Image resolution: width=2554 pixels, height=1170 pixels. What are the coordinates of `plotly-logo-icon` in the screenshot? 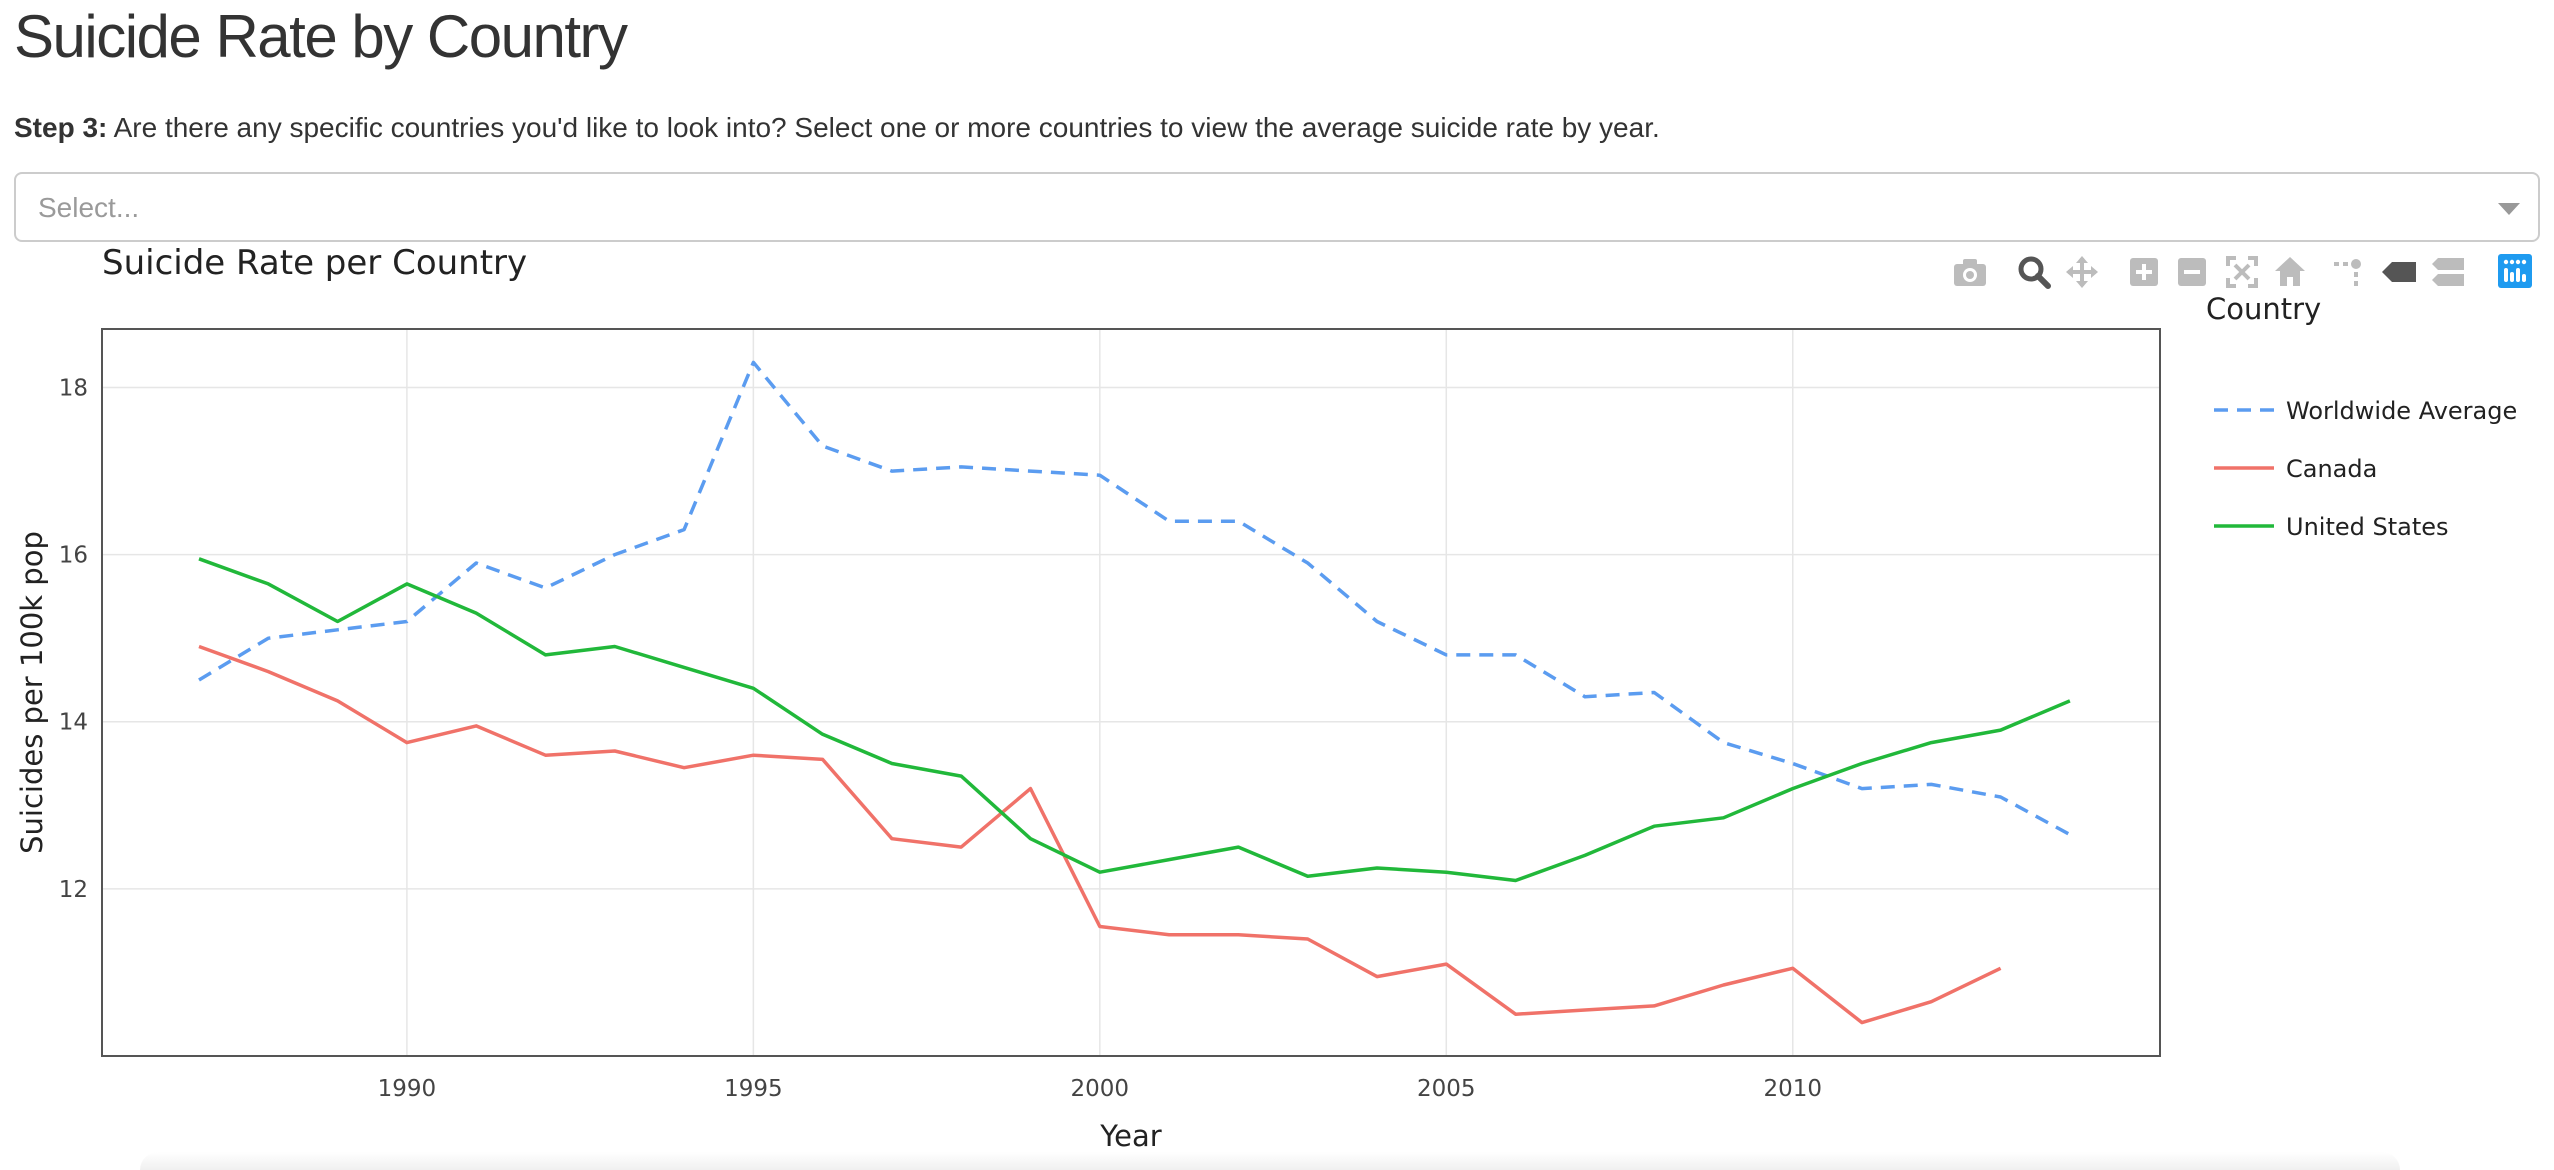 It's located at (2515, 271).